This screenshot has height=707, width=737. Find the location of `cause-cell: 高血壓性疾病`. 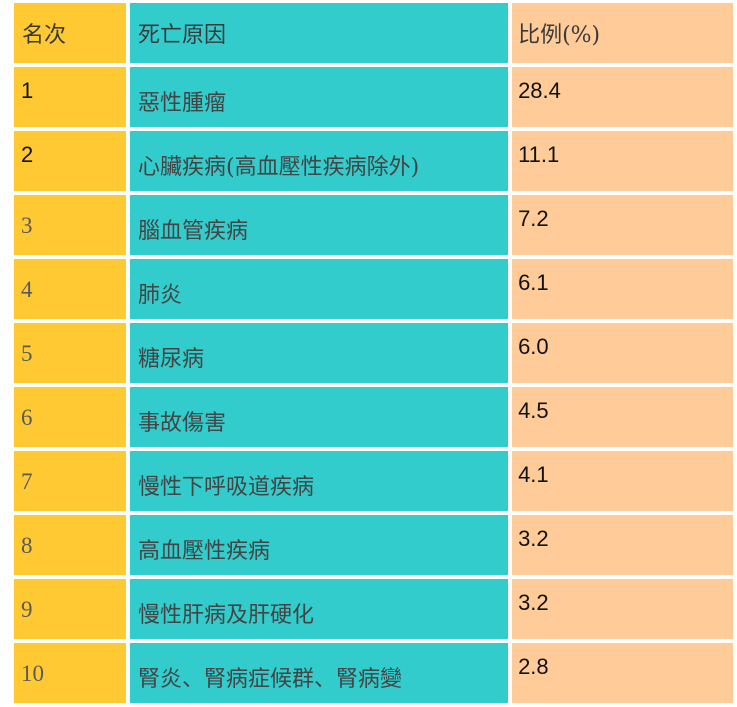

cause-cell: 高血壓性疾病 is located at coordinates (319, 545).